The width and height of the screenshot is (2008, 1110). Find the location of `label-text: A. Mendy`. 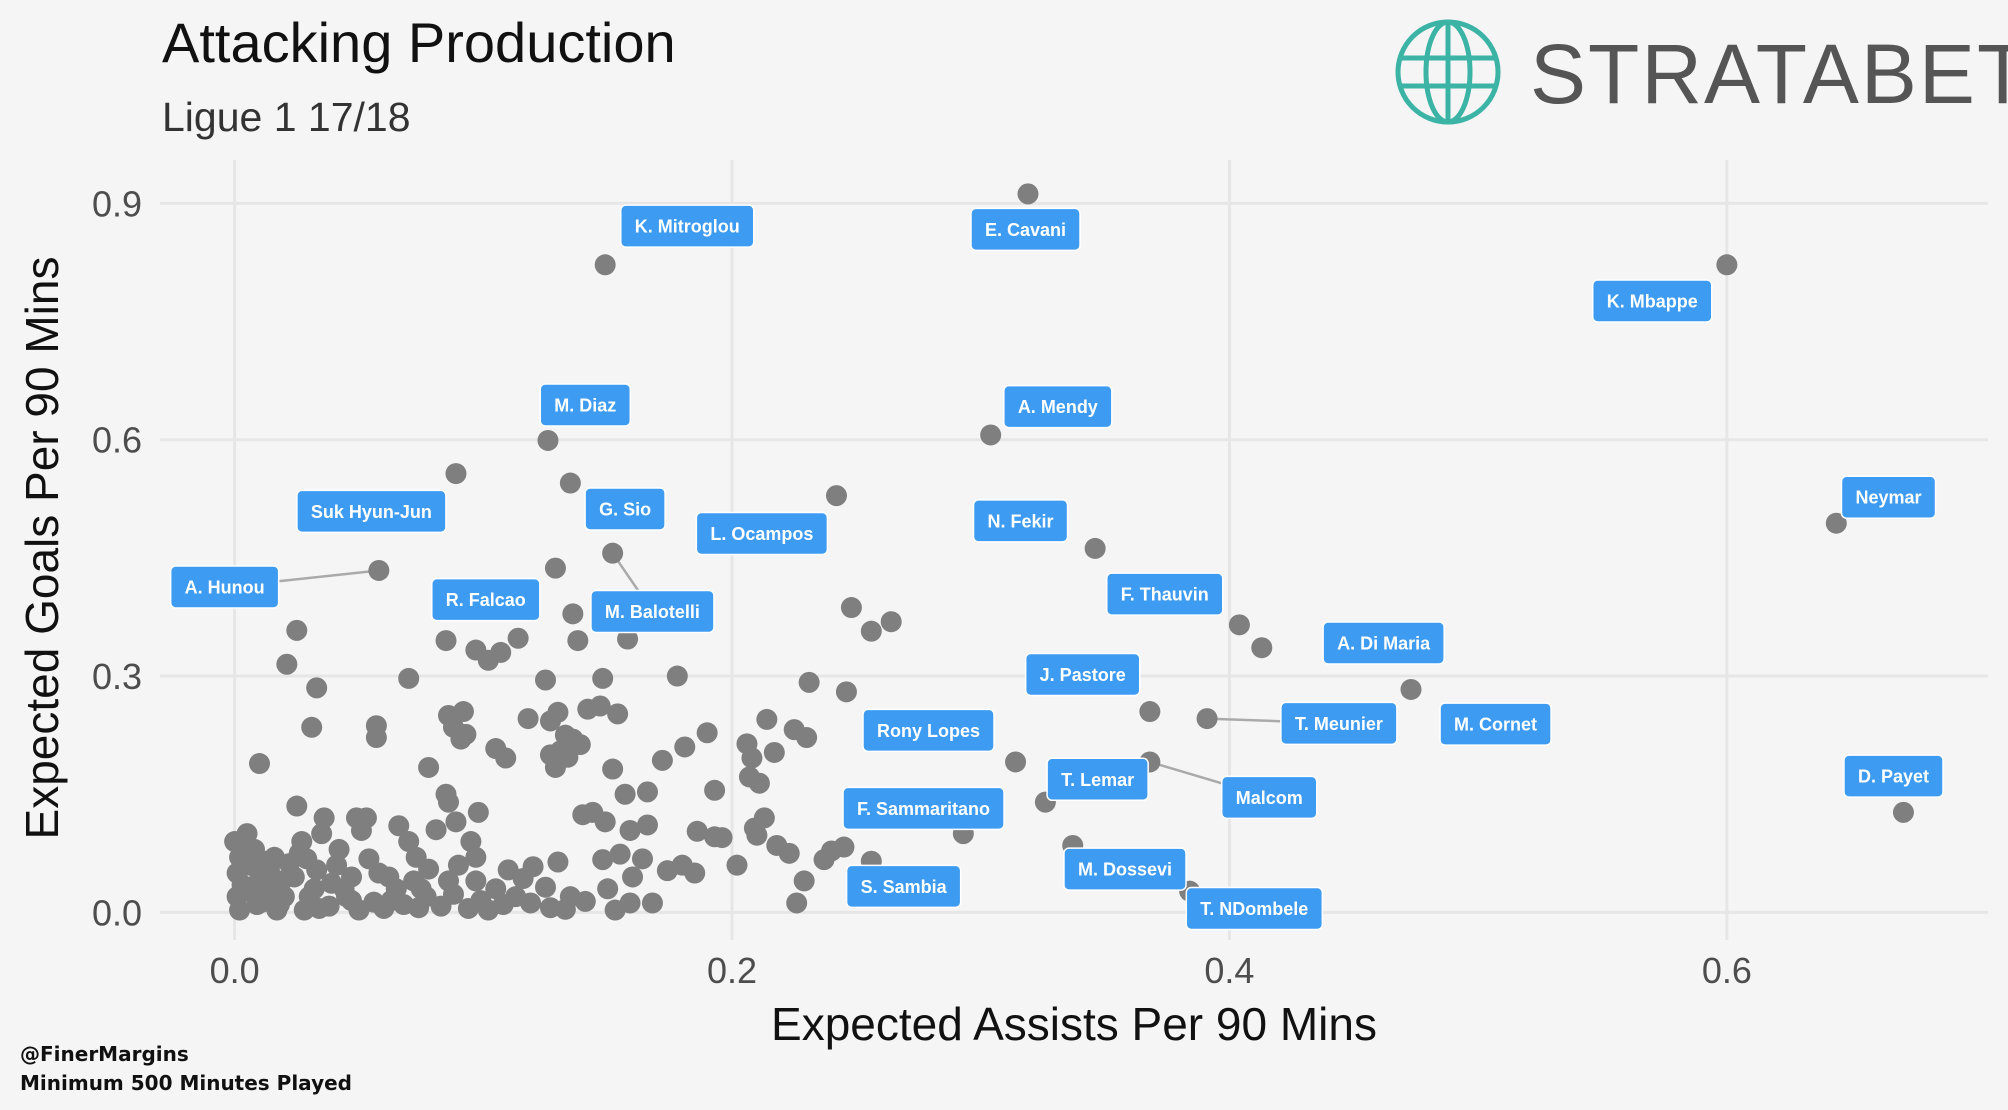

label-text: A. Mendy is located at coordinates (1058, 407).